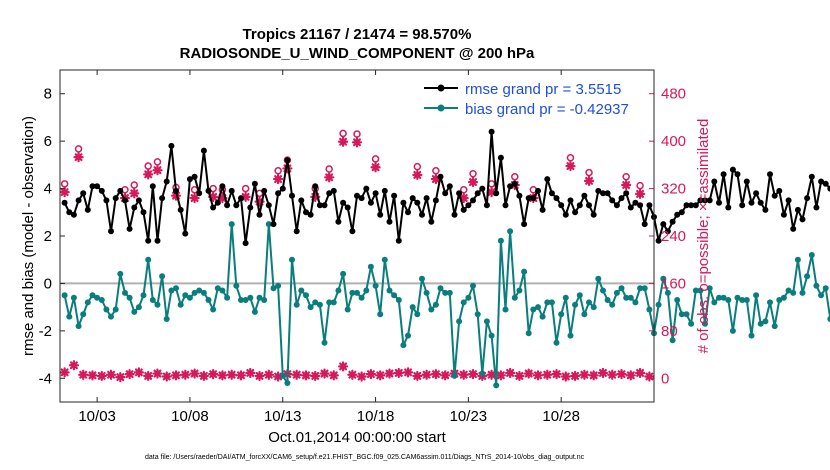  What do you see at coordinates (48, 189) in the screenshot?
I see `y-left-tick-label: 4` at bounding box center [48, 189].